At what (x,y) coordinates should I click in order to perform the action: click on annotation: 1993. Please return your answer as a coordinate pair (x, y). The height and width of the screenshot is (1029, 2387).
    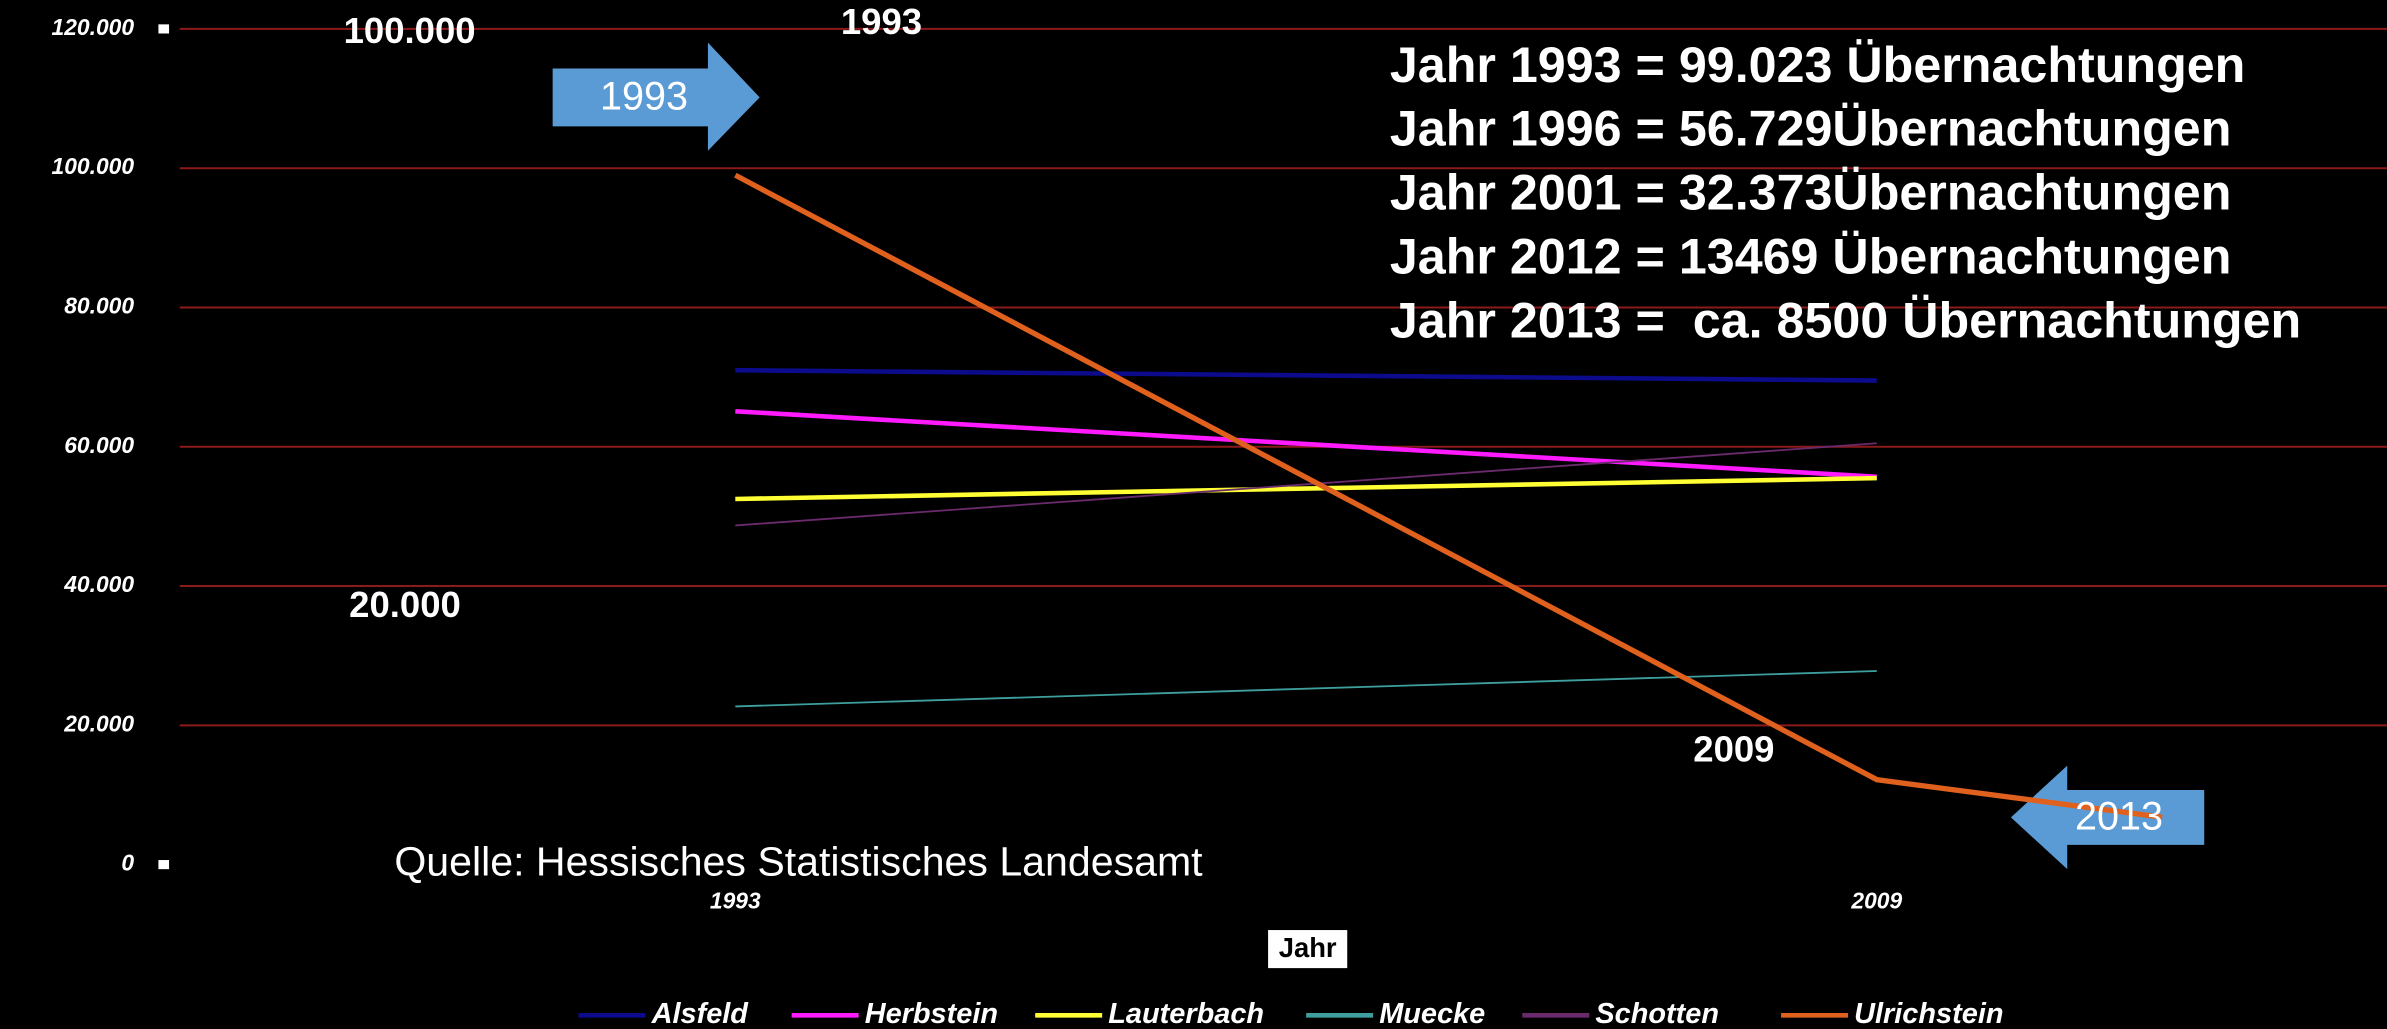
    Looking at the image, I should click on (881, 21).